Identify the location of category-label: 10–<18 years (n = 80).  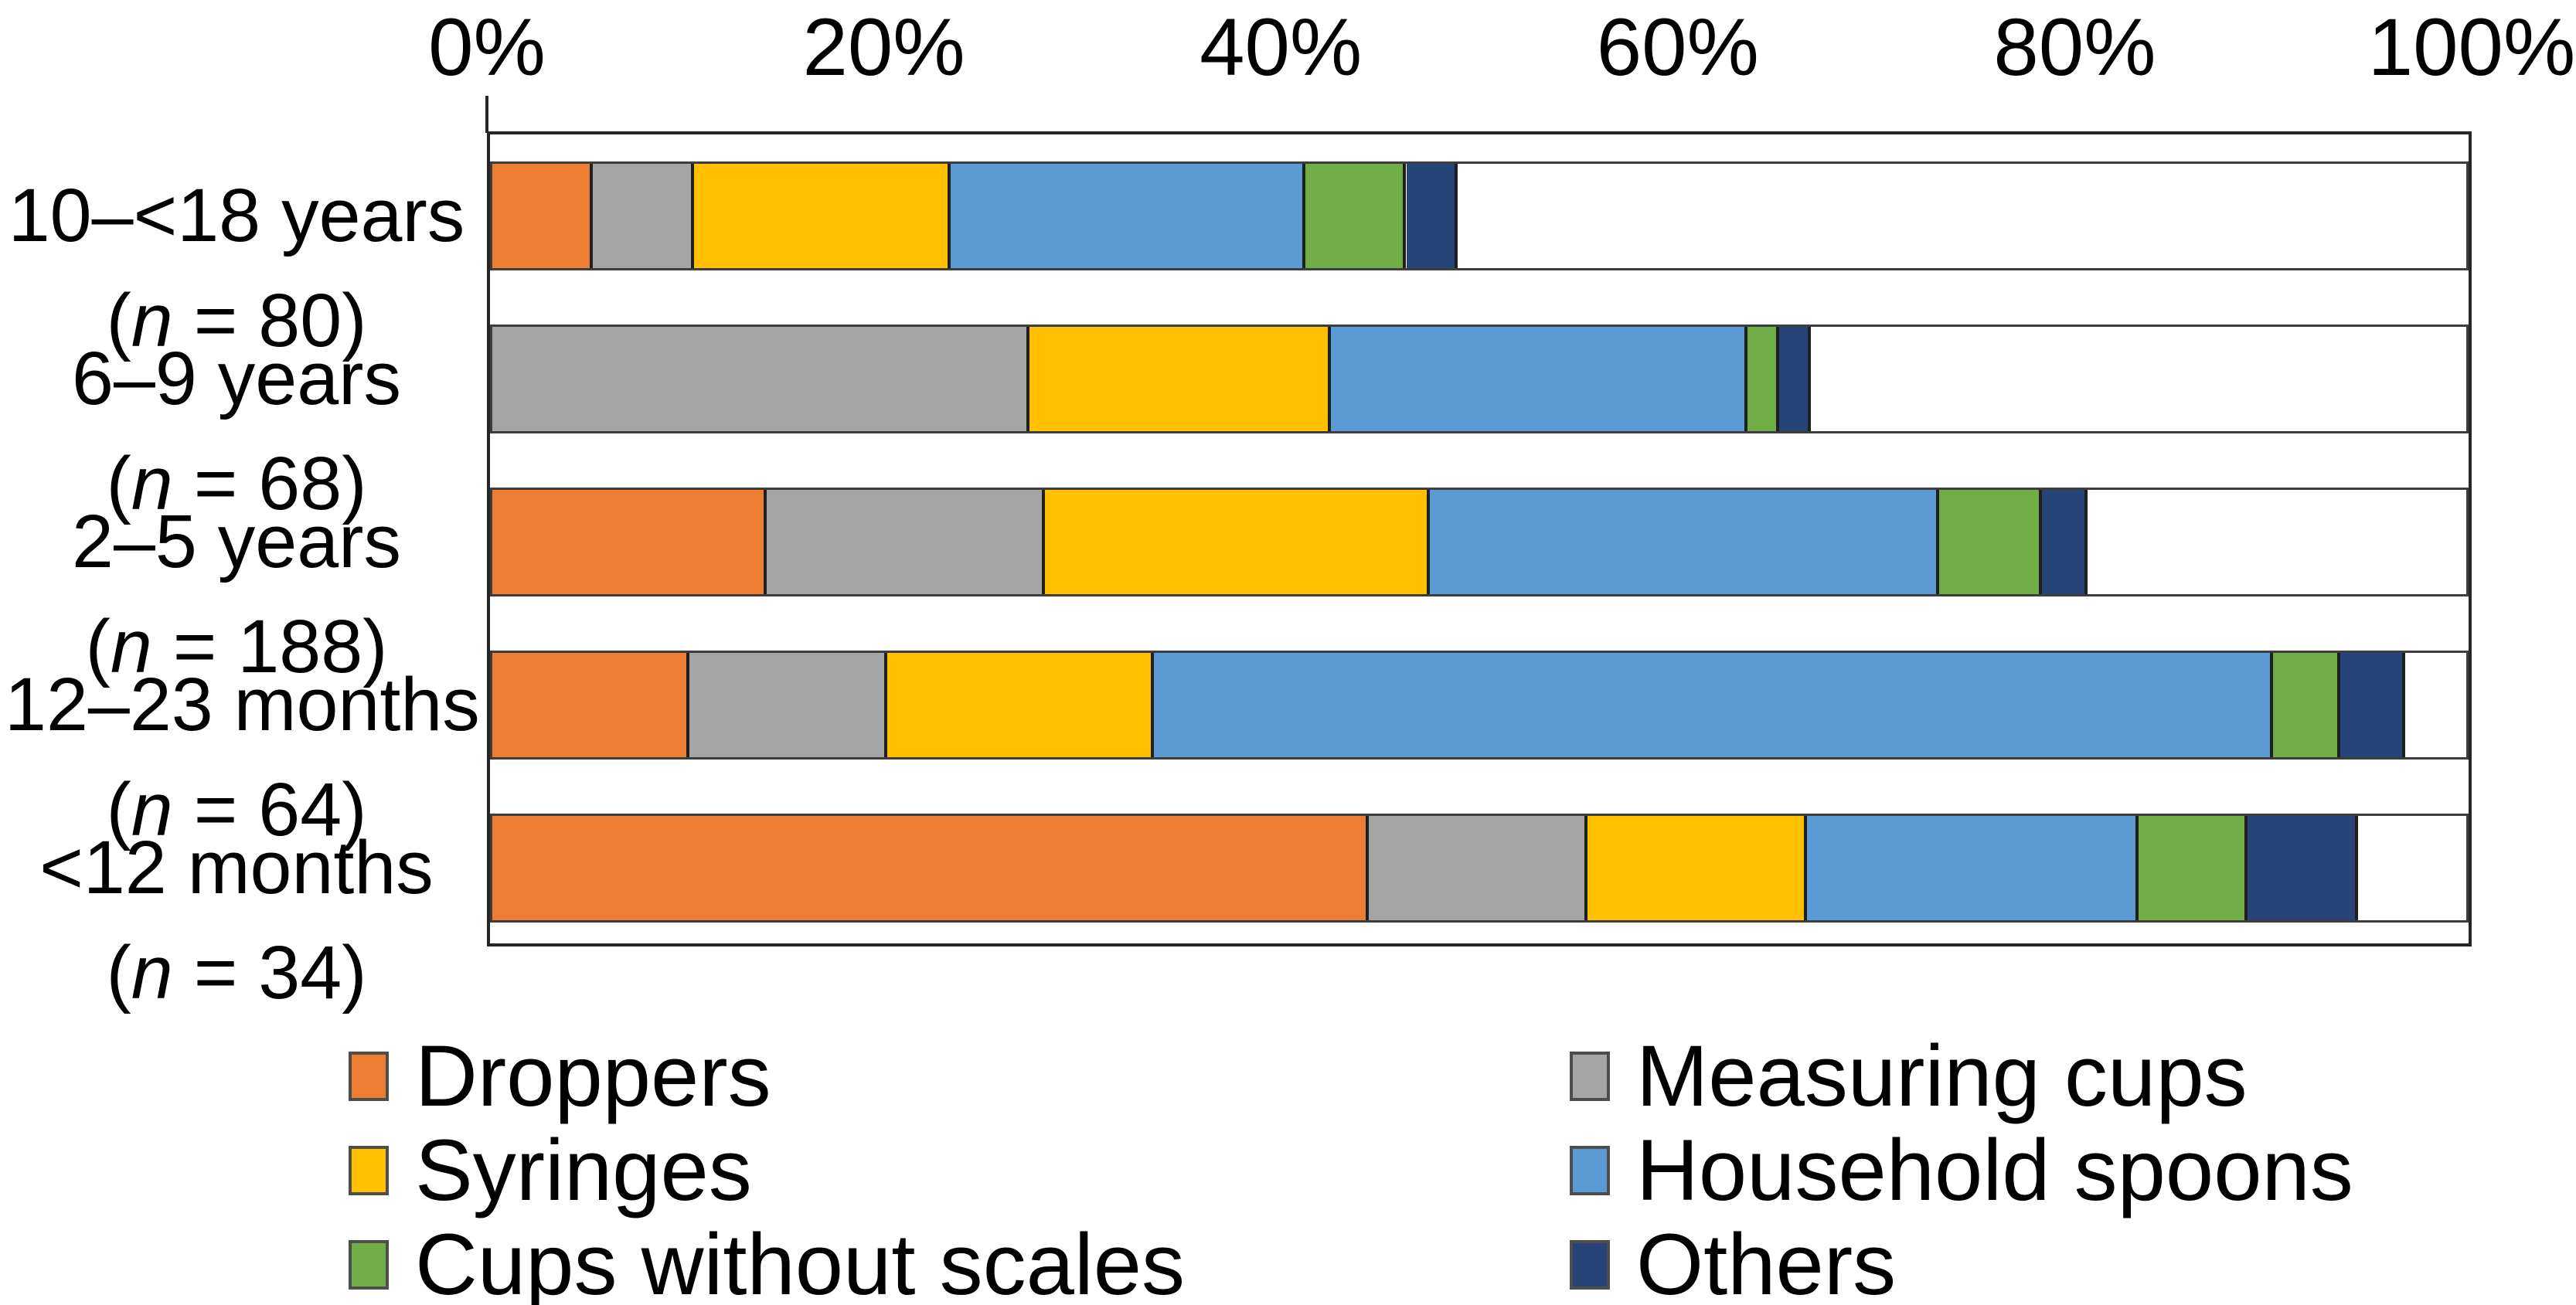
(236, 267).